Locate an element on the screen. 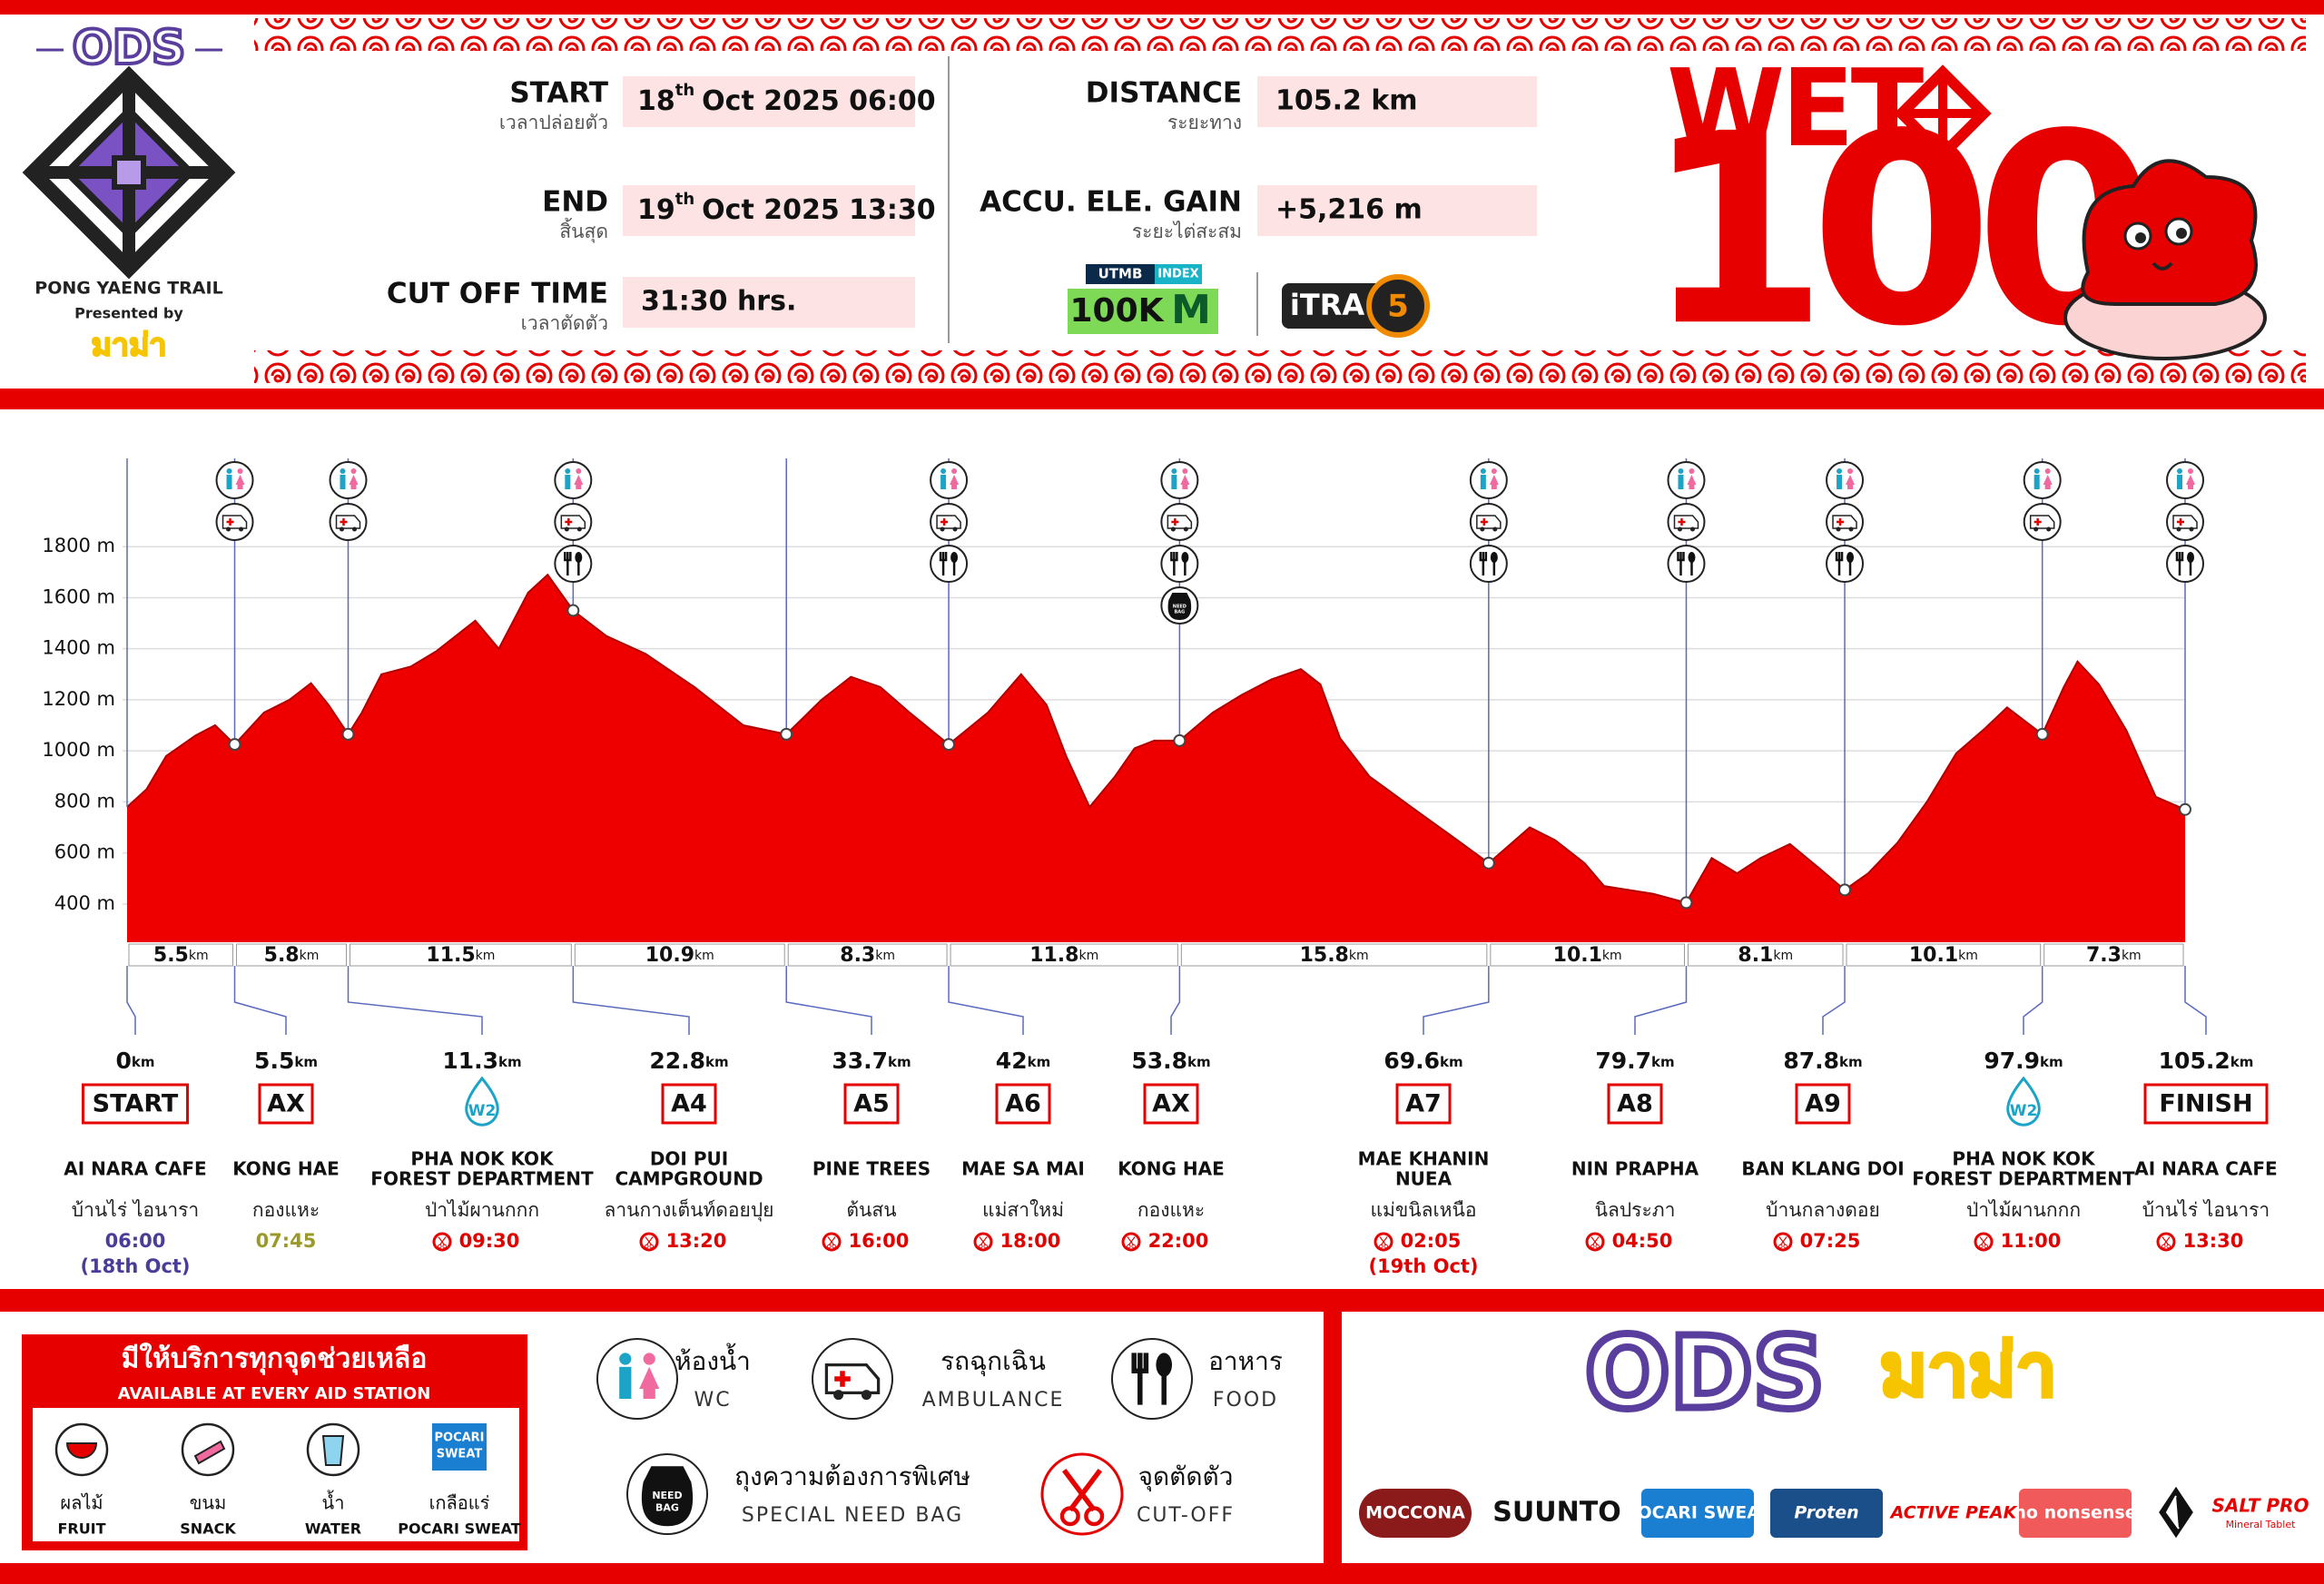 The image size is (2324, 1584). km-value: 53.8 is located at coordinates (1159, 1061).